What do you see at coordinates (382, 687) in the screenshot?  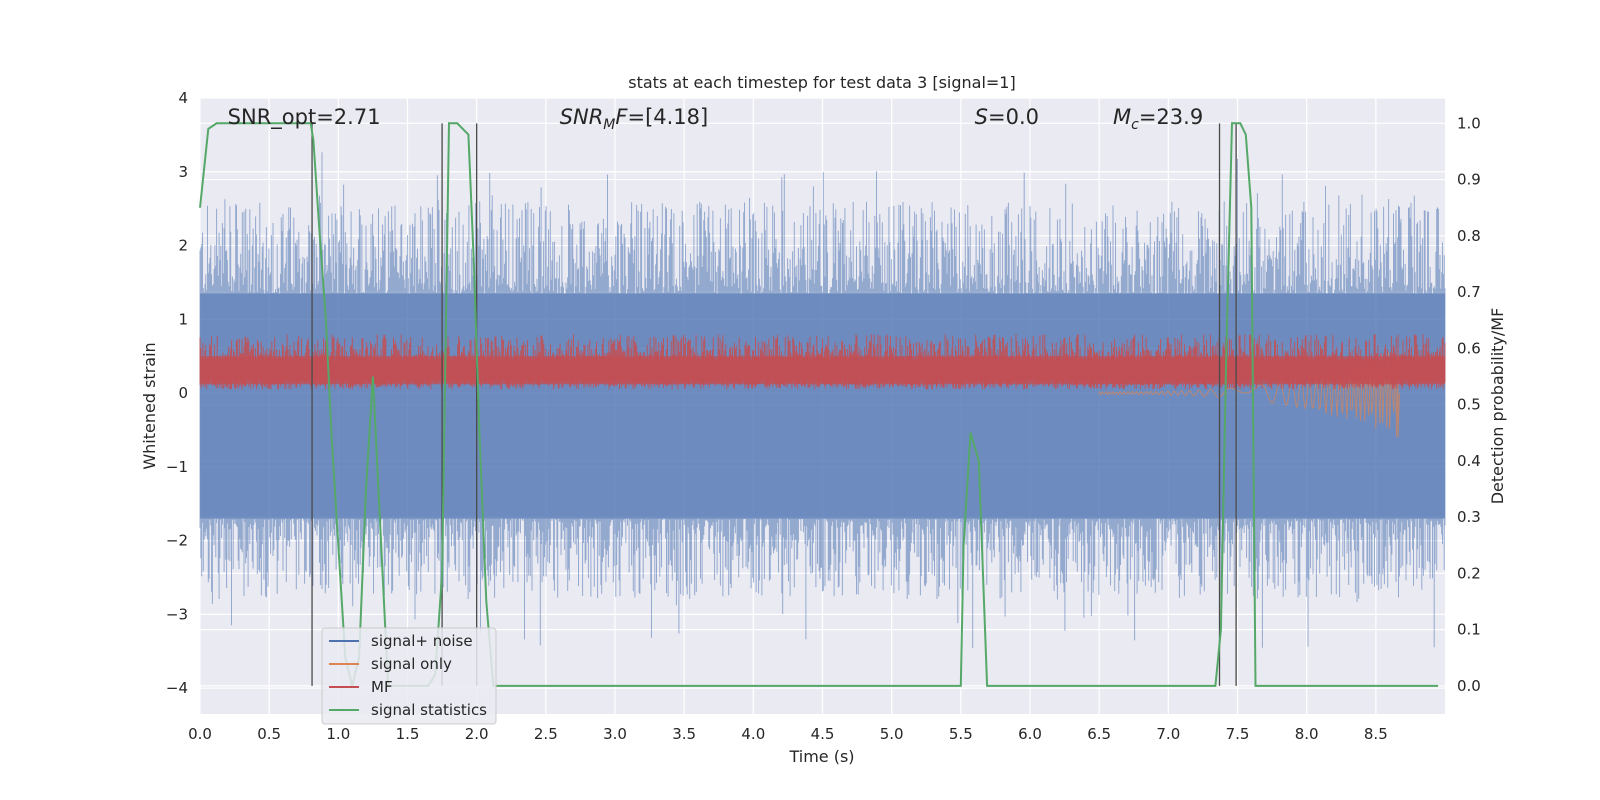 I see `legend-label-mf: MF` at bounding box center [382, 687].